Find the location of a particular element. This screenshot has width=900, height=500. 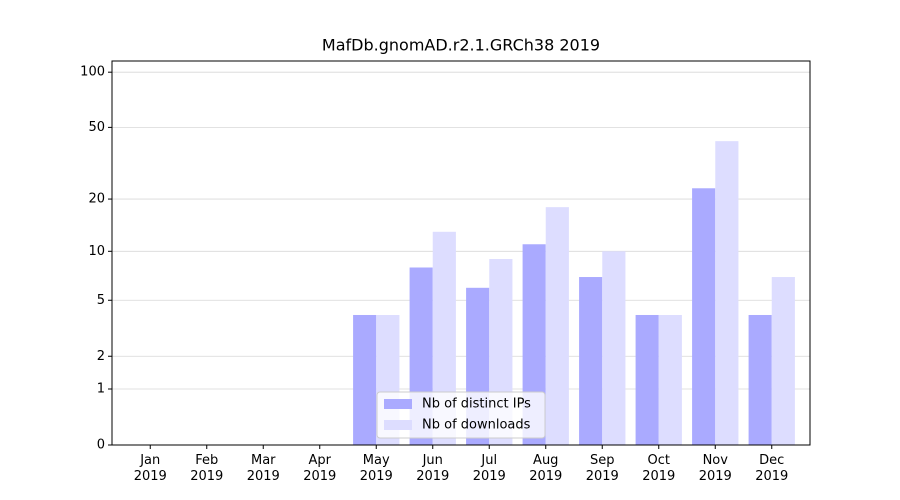

x-tick-label: Feb 2019 is located at coordinates (207, 468).